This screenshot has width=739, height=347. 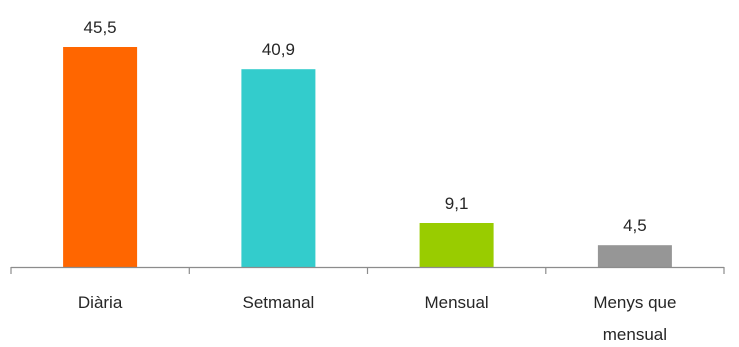 I want to click on x-axis, so click(x=367, y=270).